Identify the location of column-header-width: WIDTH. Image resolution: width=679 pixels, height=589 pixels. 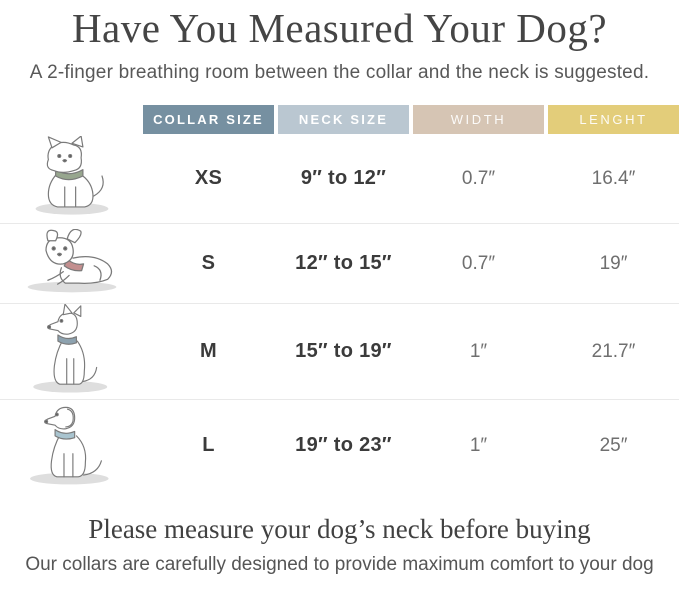
(478, 119).